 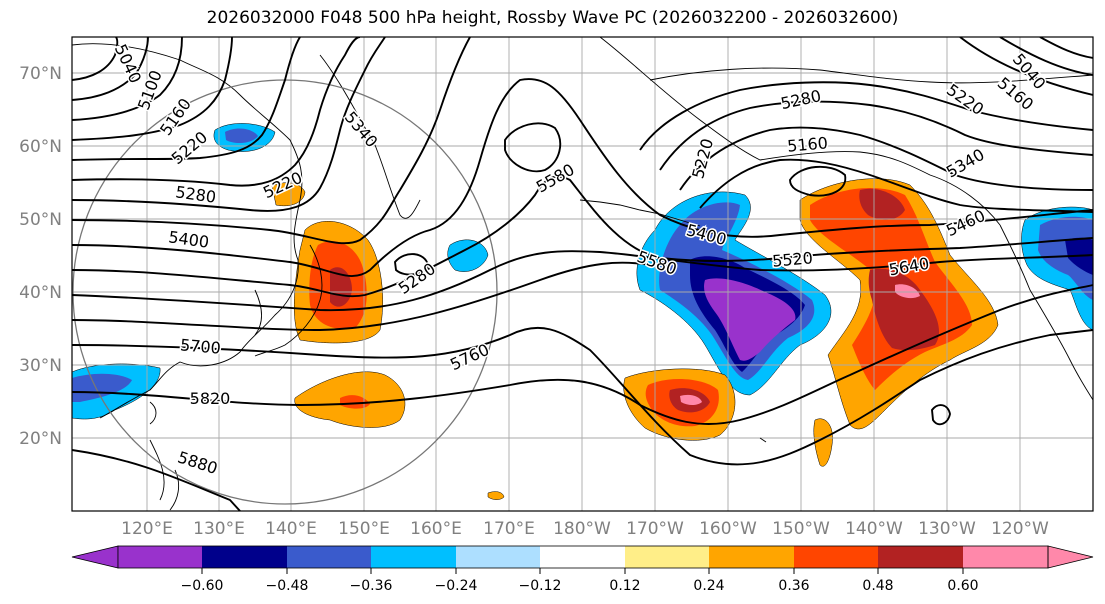 What do you see at coordinates (291, 529) in the screenshot?
I see `lon-label: 140°E` at bounding box center [291, 529].